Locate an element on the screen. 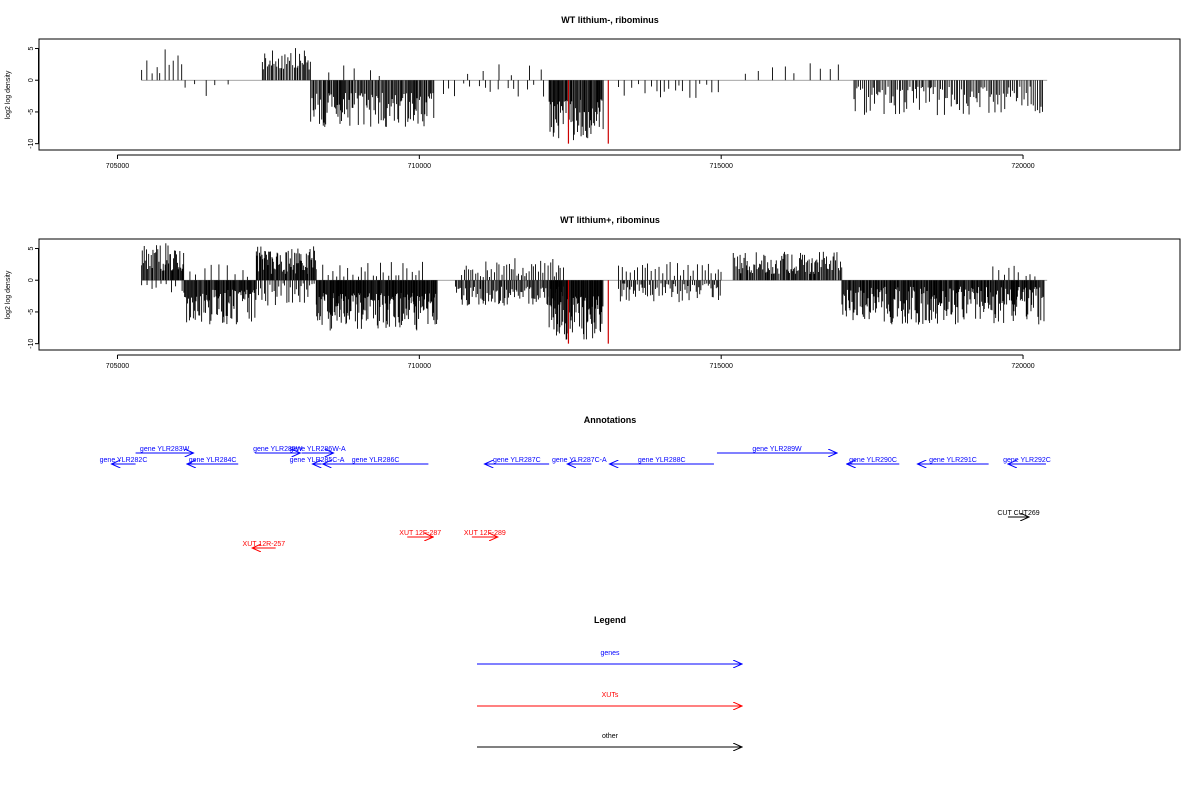 The image size is (1200, 805). feature-label: gene YLR290C is located at coordinates (873, 460).